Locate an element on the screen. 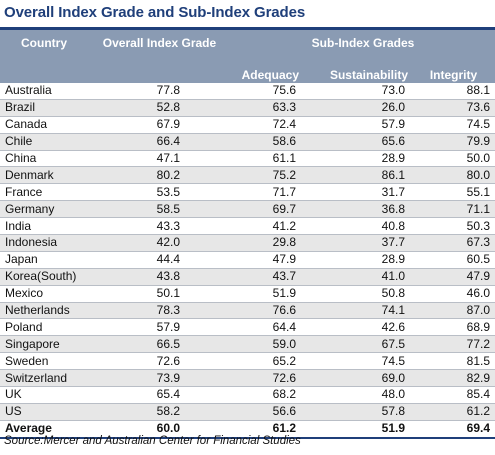 This screenshot has height=455, width=495. cell-sustainability: 26.0 is located at coordinates (357, 108).